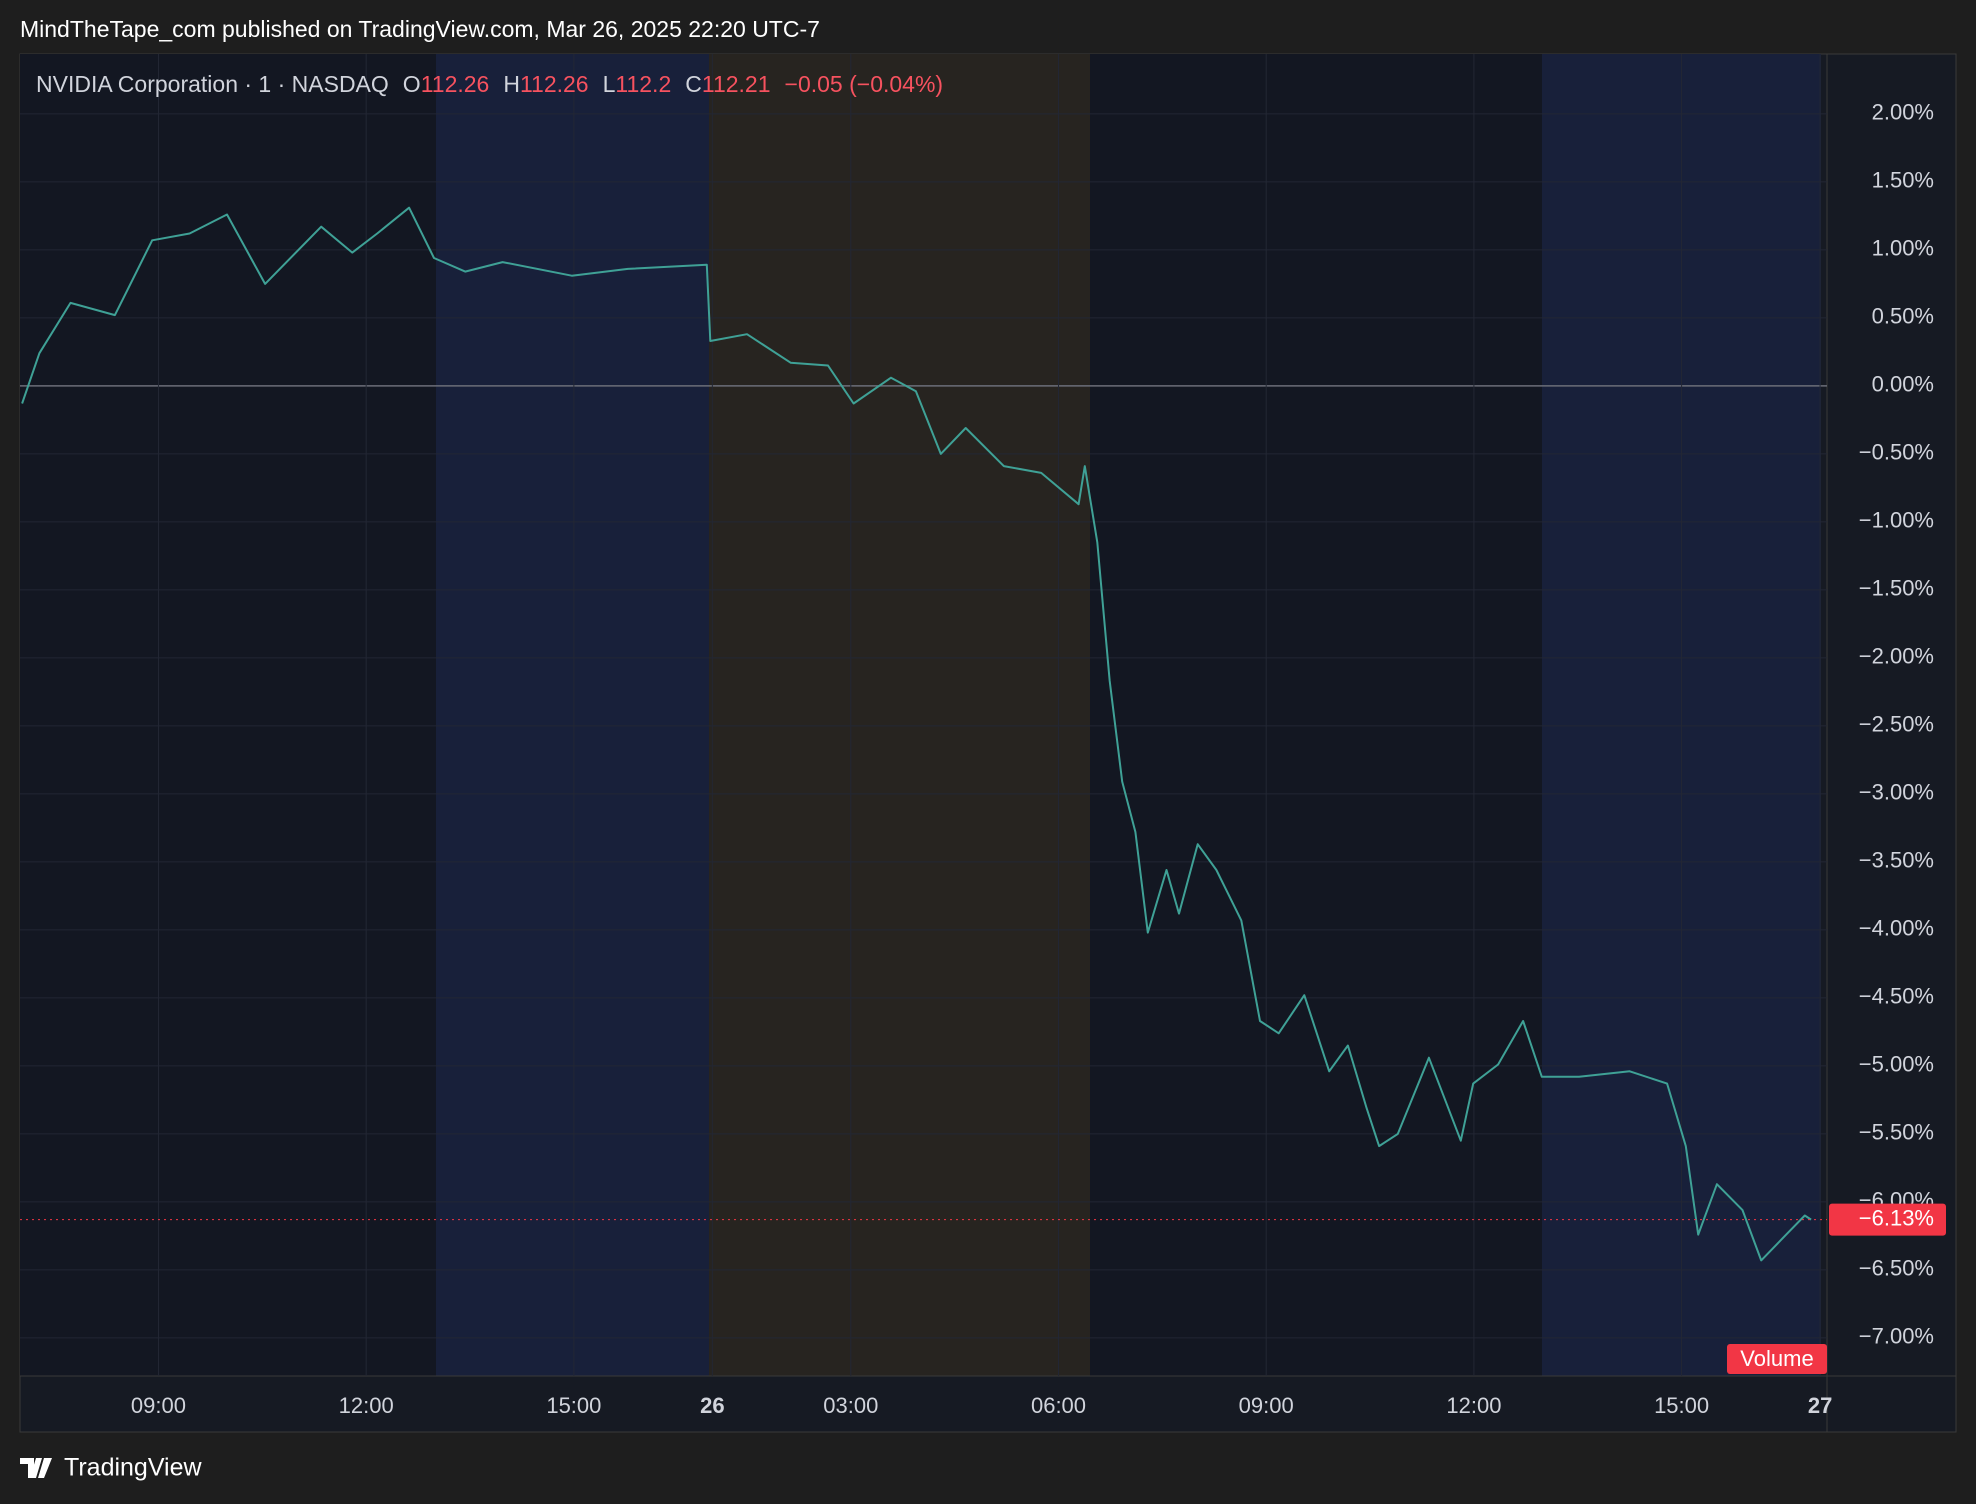  I want to click on y-tick-label: −2.50%, so click(1896, 724).